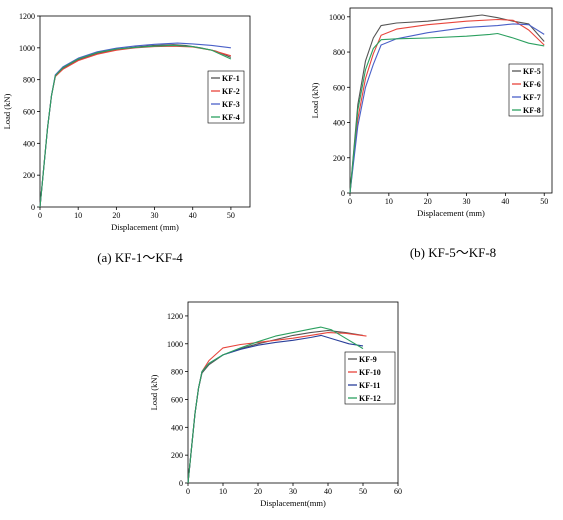  Describe the element at coordinates (293, 503) in the screenshot. I see `x-axis-label: Displacement(mm)` at that location.